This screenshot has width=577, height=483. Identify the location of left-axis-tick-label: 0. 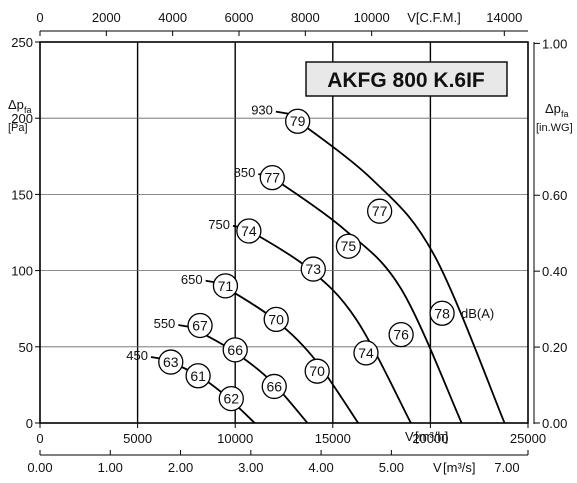
(29, 423).